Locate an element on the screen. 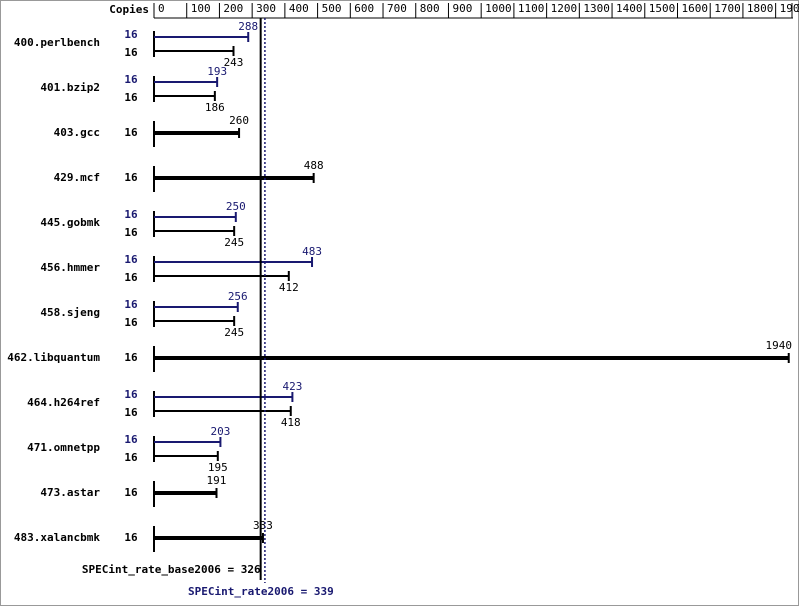  x-tick-label: 1000 is located at coordinates (498, 8).